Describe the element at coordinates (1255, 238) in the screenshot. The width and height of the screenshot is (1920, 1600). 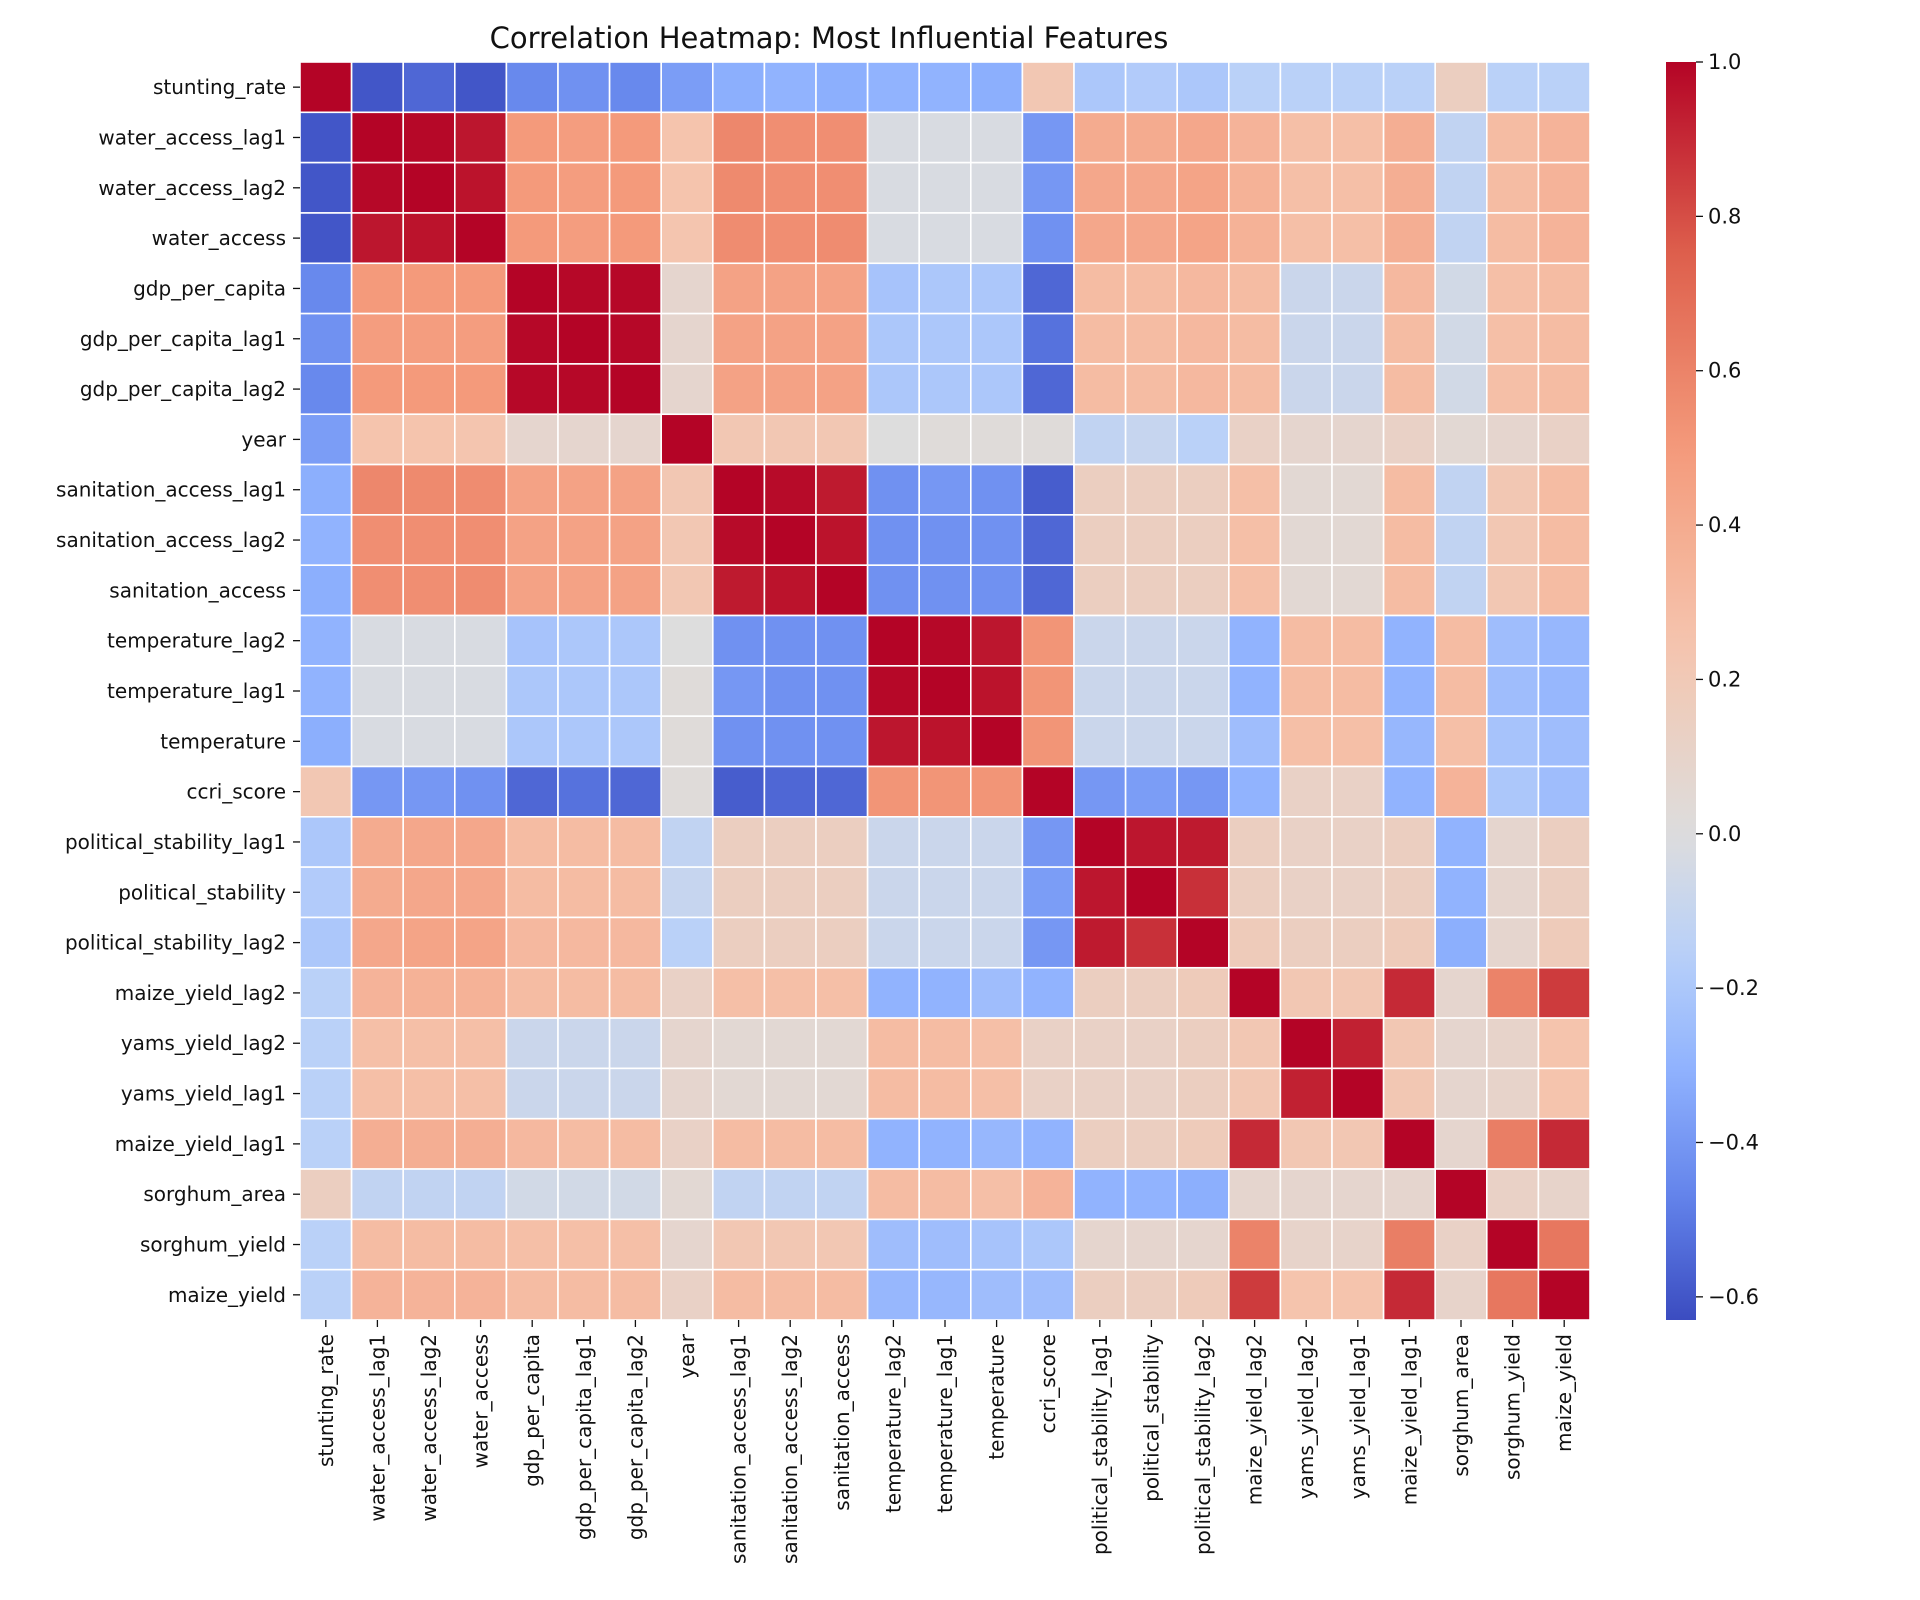
I see `heatmap-cell-water-access-x-maize-yield-lag2` at that location.